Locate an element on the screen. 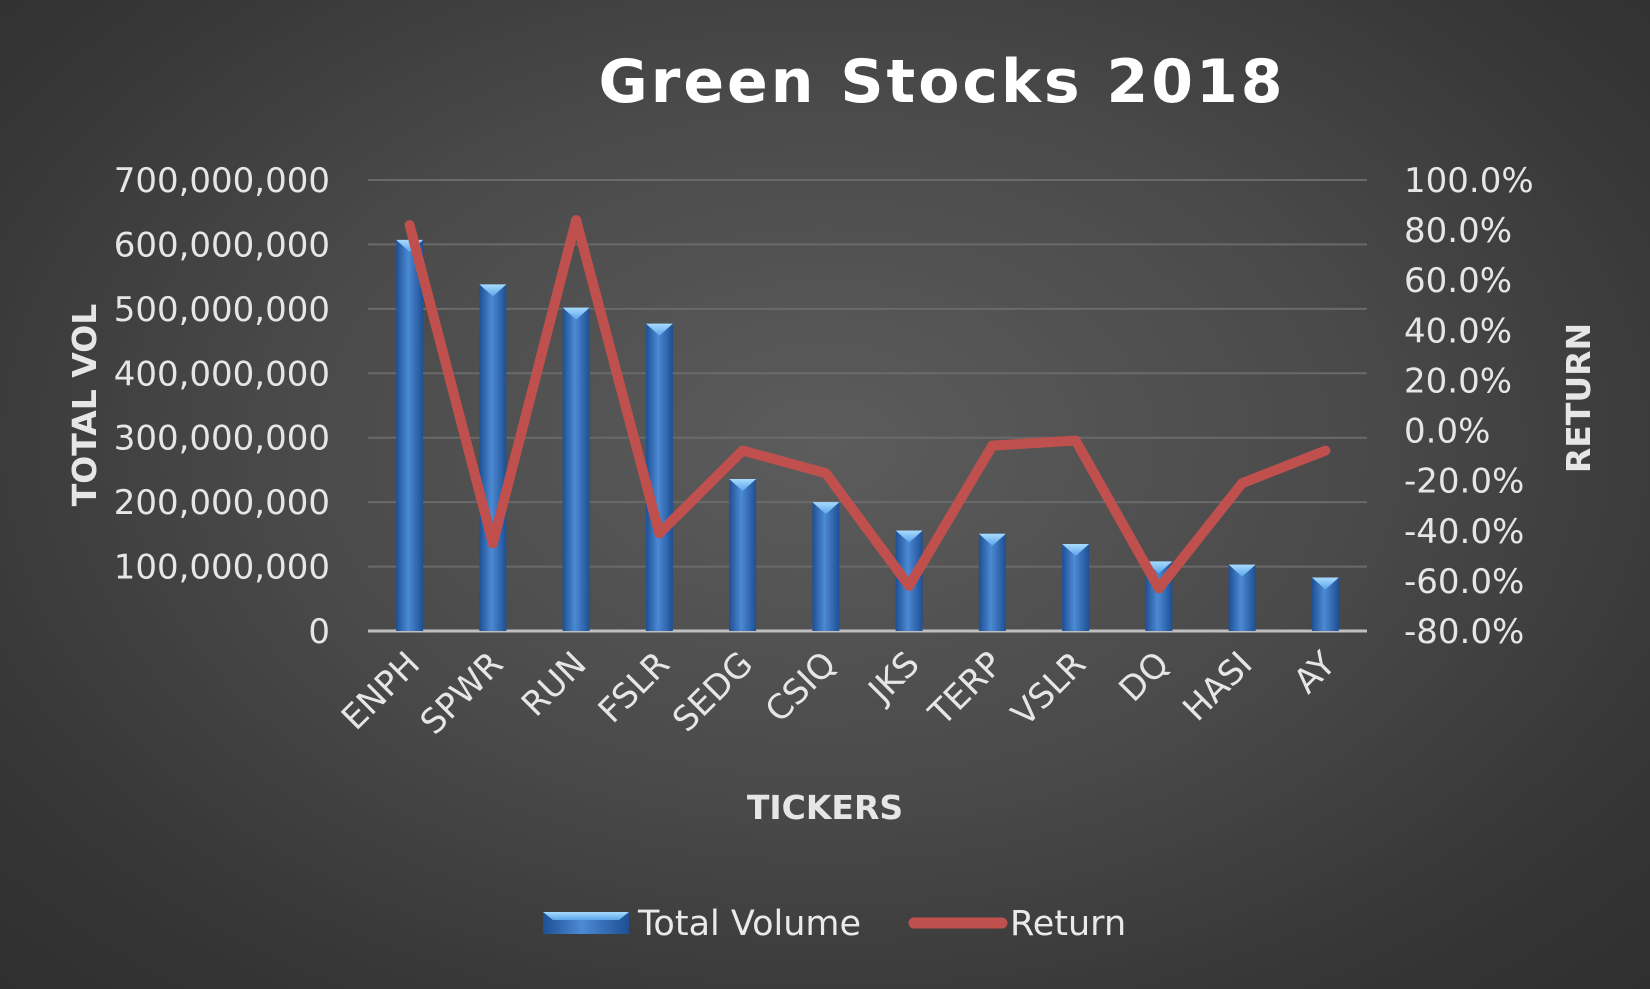 The height and width of the screenshot is (989, 1650). x-axis-title: TICKERS is located at coordinates (825, 807).